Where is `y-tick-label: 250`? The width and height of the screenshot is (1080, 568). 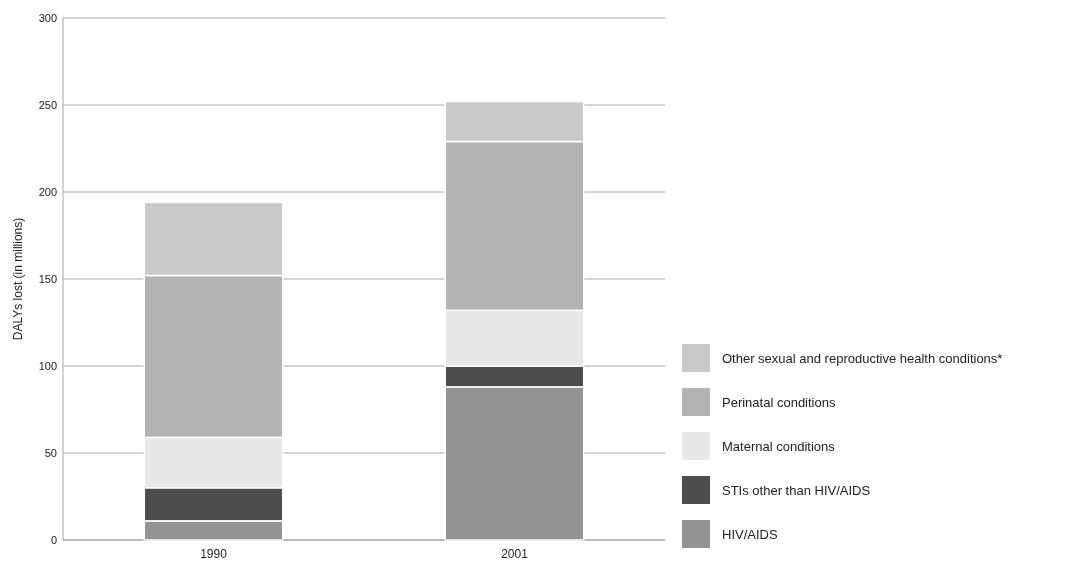
y-tick-label: 250 is located at coordinates (47, 104).